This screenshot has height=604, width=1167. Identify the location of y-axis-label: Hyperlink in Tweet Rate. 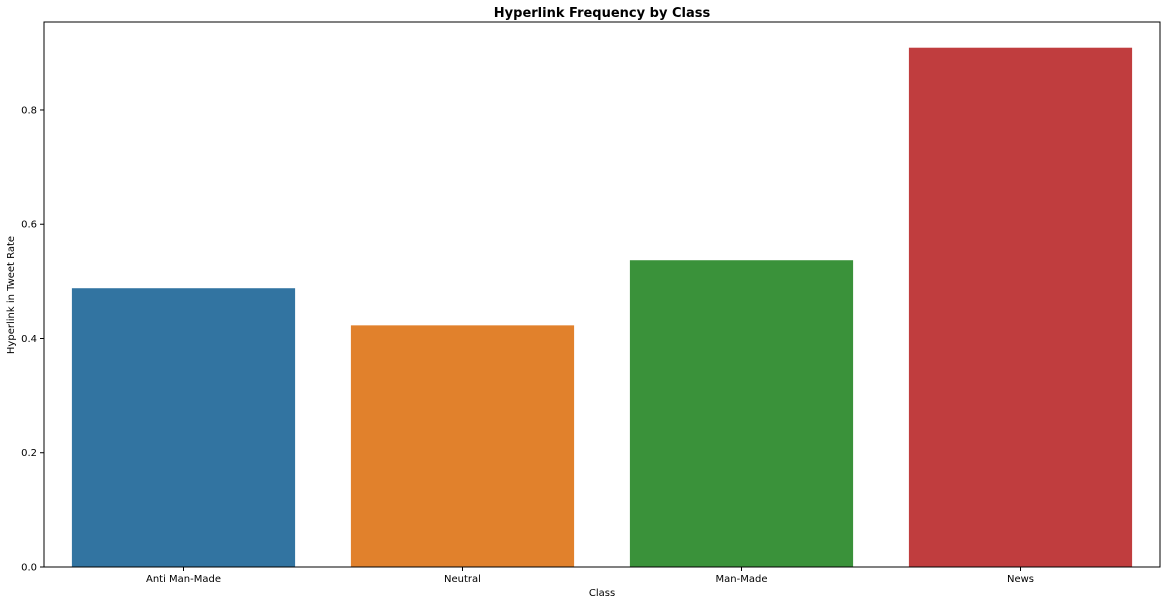
(11, 295).